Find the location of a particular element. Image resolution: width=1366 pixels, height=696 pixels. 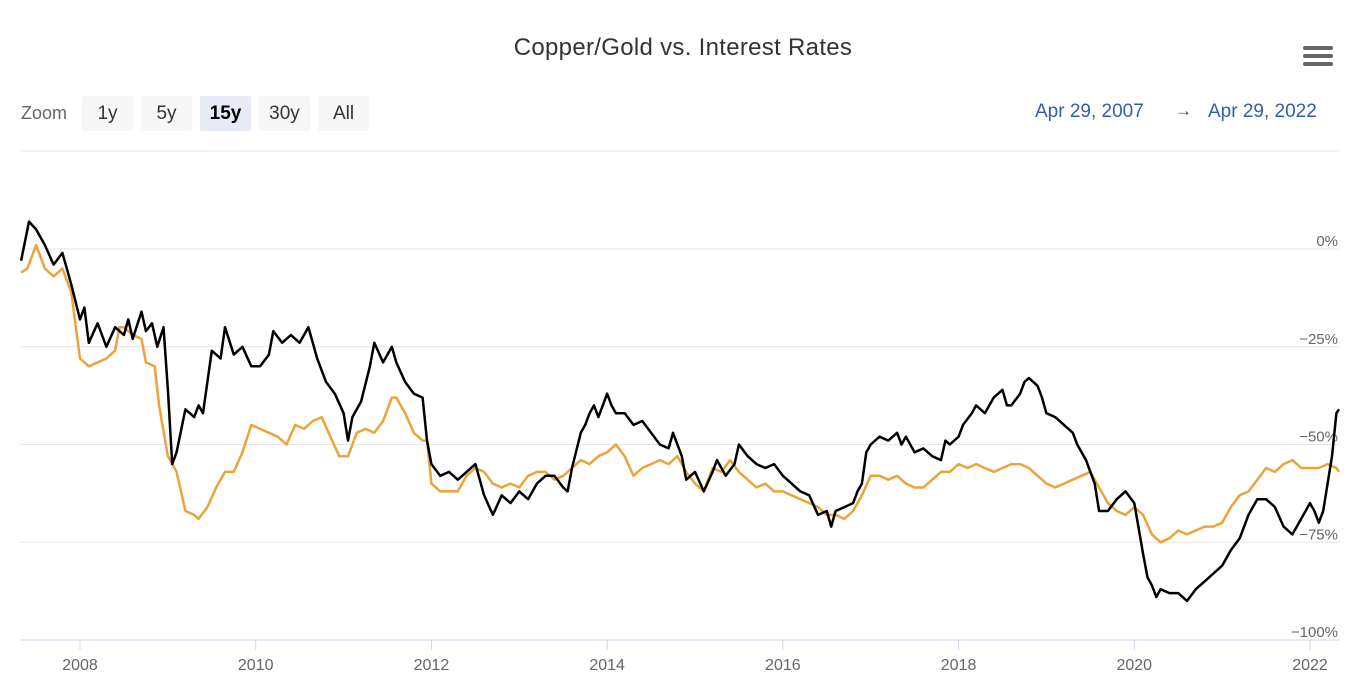

range-to-date: Apr 29, 2022 is located at coordinates (1262, 111).